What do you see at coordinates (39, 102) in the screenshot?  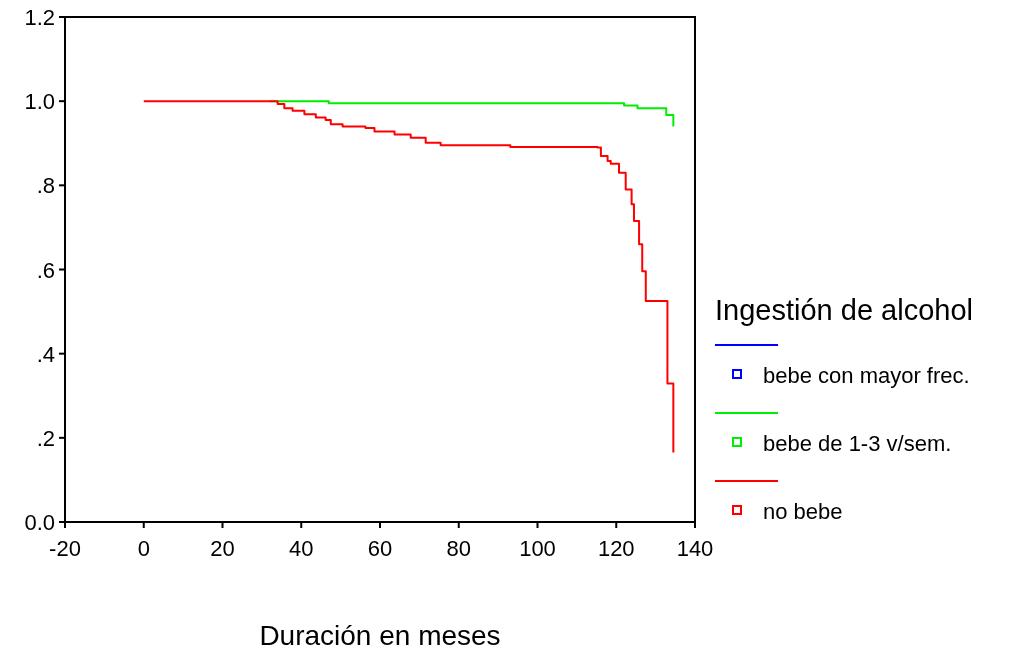 I see `y-tick-label: 1.0` at bounding box center [39, 102].